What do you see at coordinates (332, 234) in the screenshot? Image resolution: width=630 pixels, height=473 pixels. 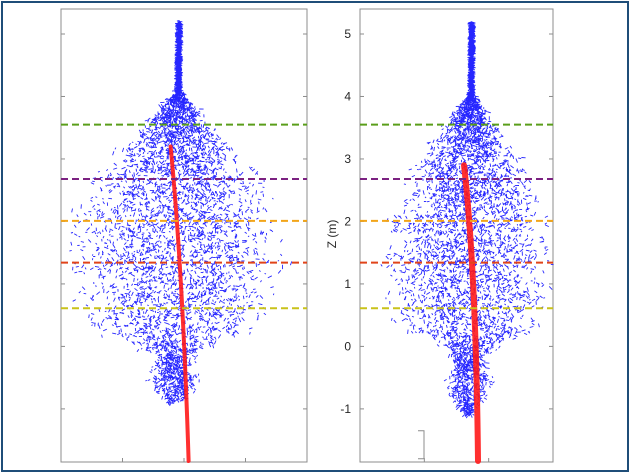 I see `y-axis-label: Z (m)` at bounding box center [332, 234].